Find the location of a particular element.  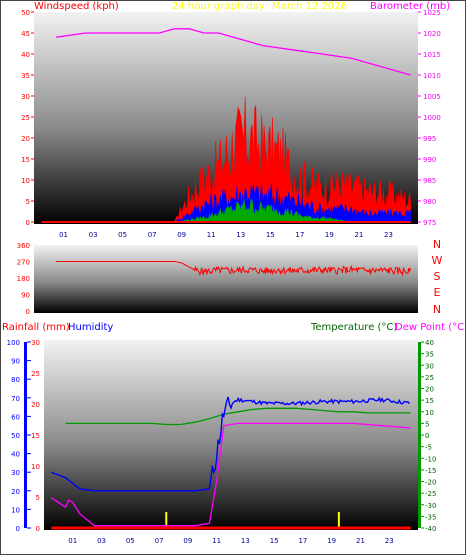

baro-ytick-label: 1005 is located at coordinates (432, 97).